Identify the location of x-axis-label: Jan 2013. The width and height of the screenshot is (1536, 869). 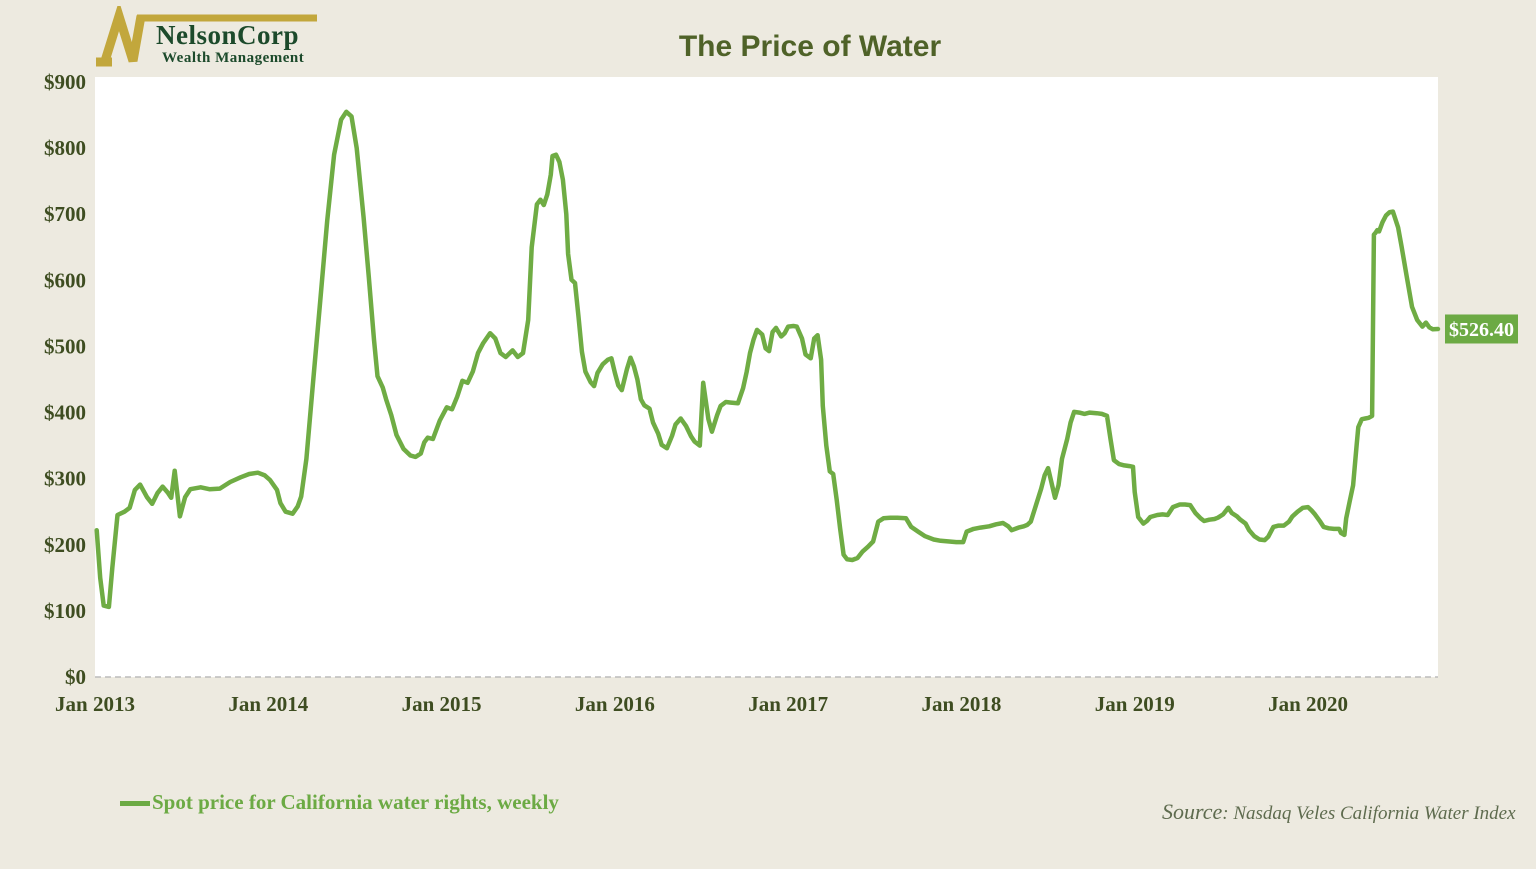
(95, 704).